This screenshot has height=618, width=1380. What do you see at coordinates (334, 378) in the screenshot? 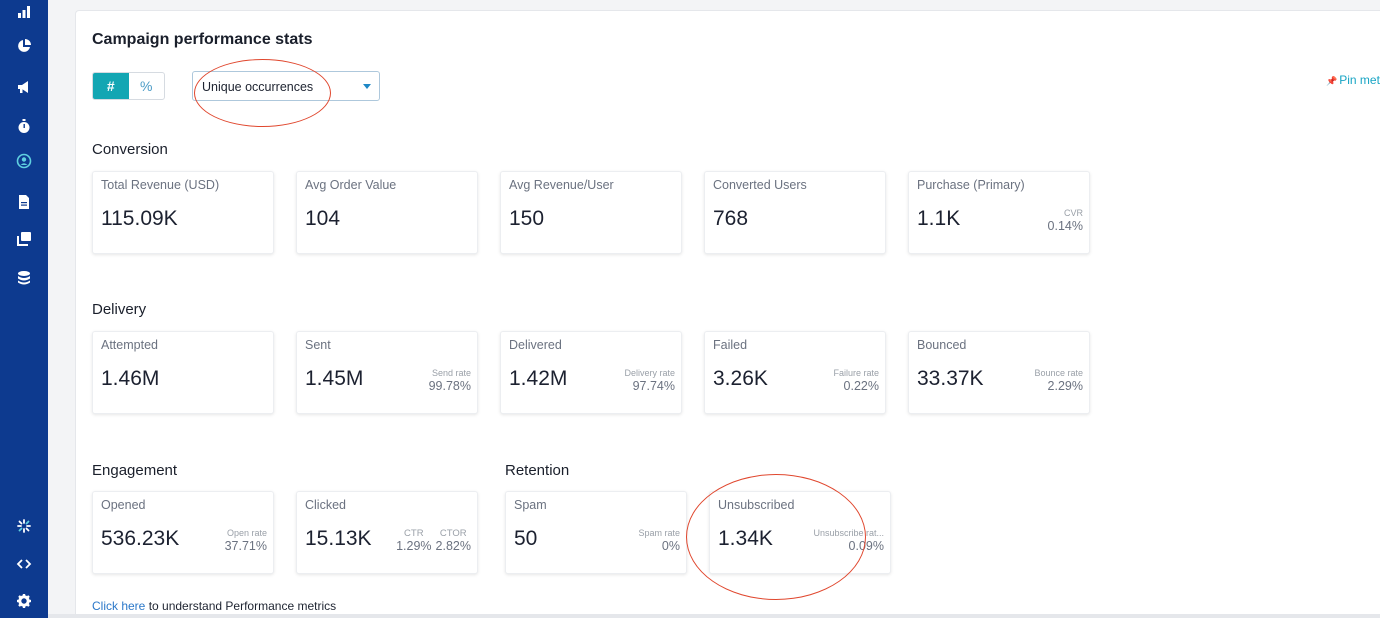
I see `metric-value: 1.45M` at bounding box center [334, 378].